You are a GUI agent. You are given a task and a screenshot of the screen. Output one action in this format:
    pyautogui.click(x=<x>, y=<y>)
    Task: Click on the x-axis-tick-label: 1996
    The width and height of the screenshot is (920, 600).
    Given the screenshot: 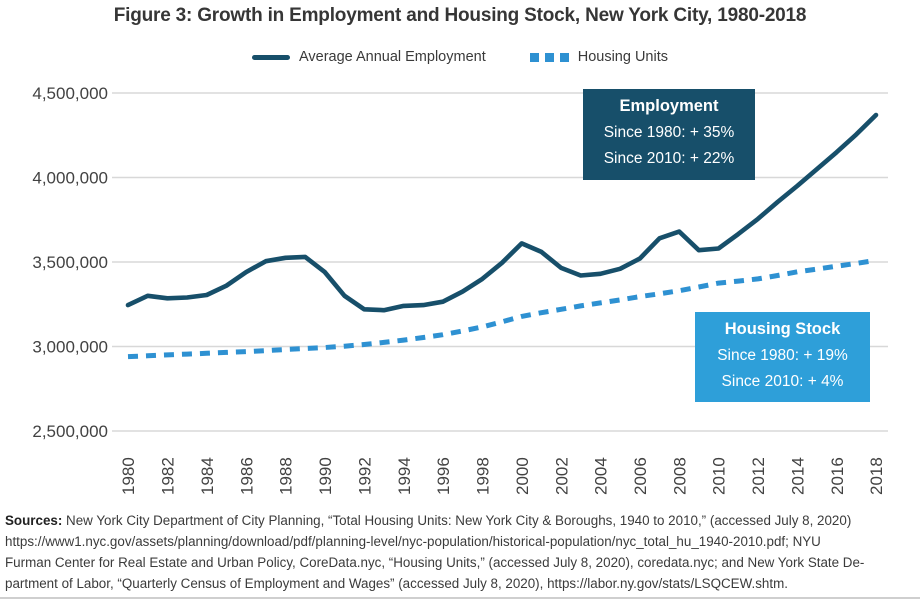 What is the action you would take?
    pyautogui.click(x=443, y=476)
    